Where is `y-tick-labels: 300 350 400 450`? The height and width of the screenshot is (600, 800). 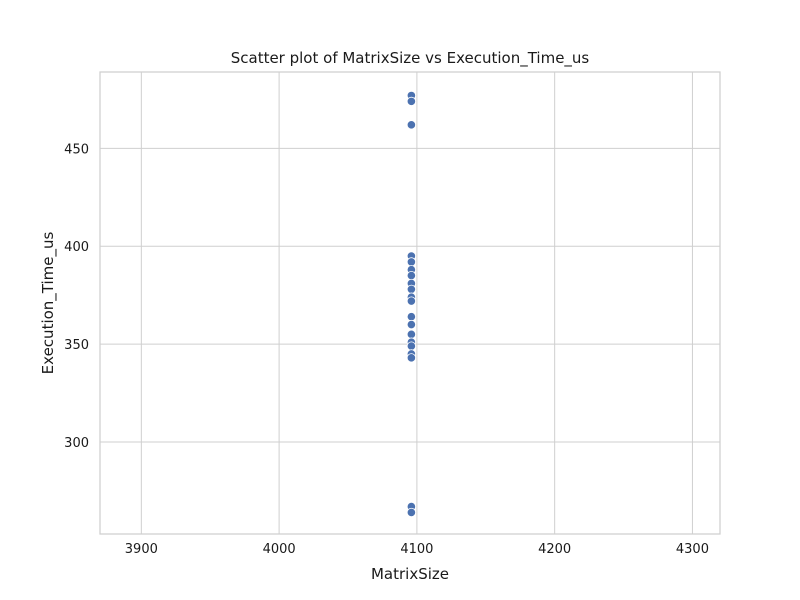
y-tick-labels: 300 350 400 450 is located at coordinates (76, 296).